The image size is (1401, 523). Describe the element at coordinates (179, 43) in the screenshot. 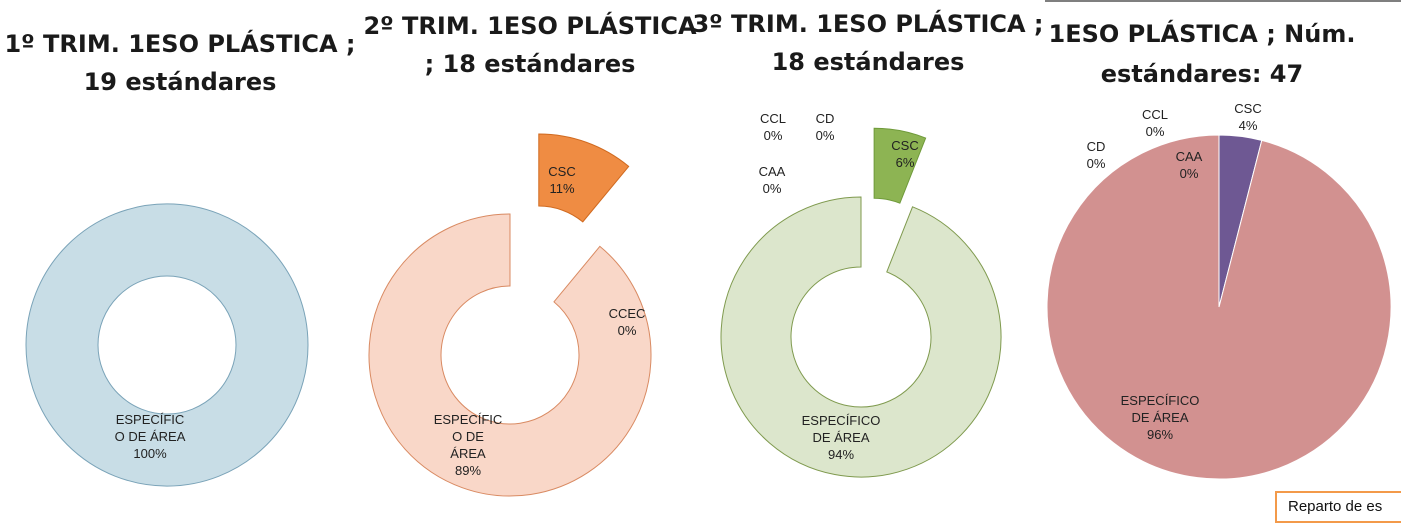

I see `chart-1-title-line-1: 1º TRIM. 1ESO PLÁSTICA ;` at that location.